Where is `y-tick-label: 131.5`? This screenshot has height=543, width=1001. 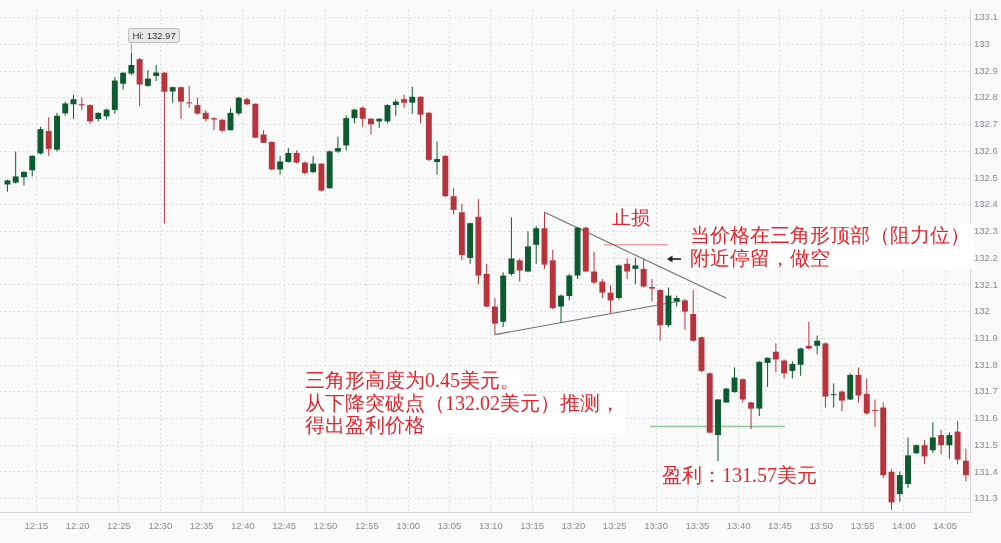 y-tick-label: 131.5 is located at coordinates (986, 444).